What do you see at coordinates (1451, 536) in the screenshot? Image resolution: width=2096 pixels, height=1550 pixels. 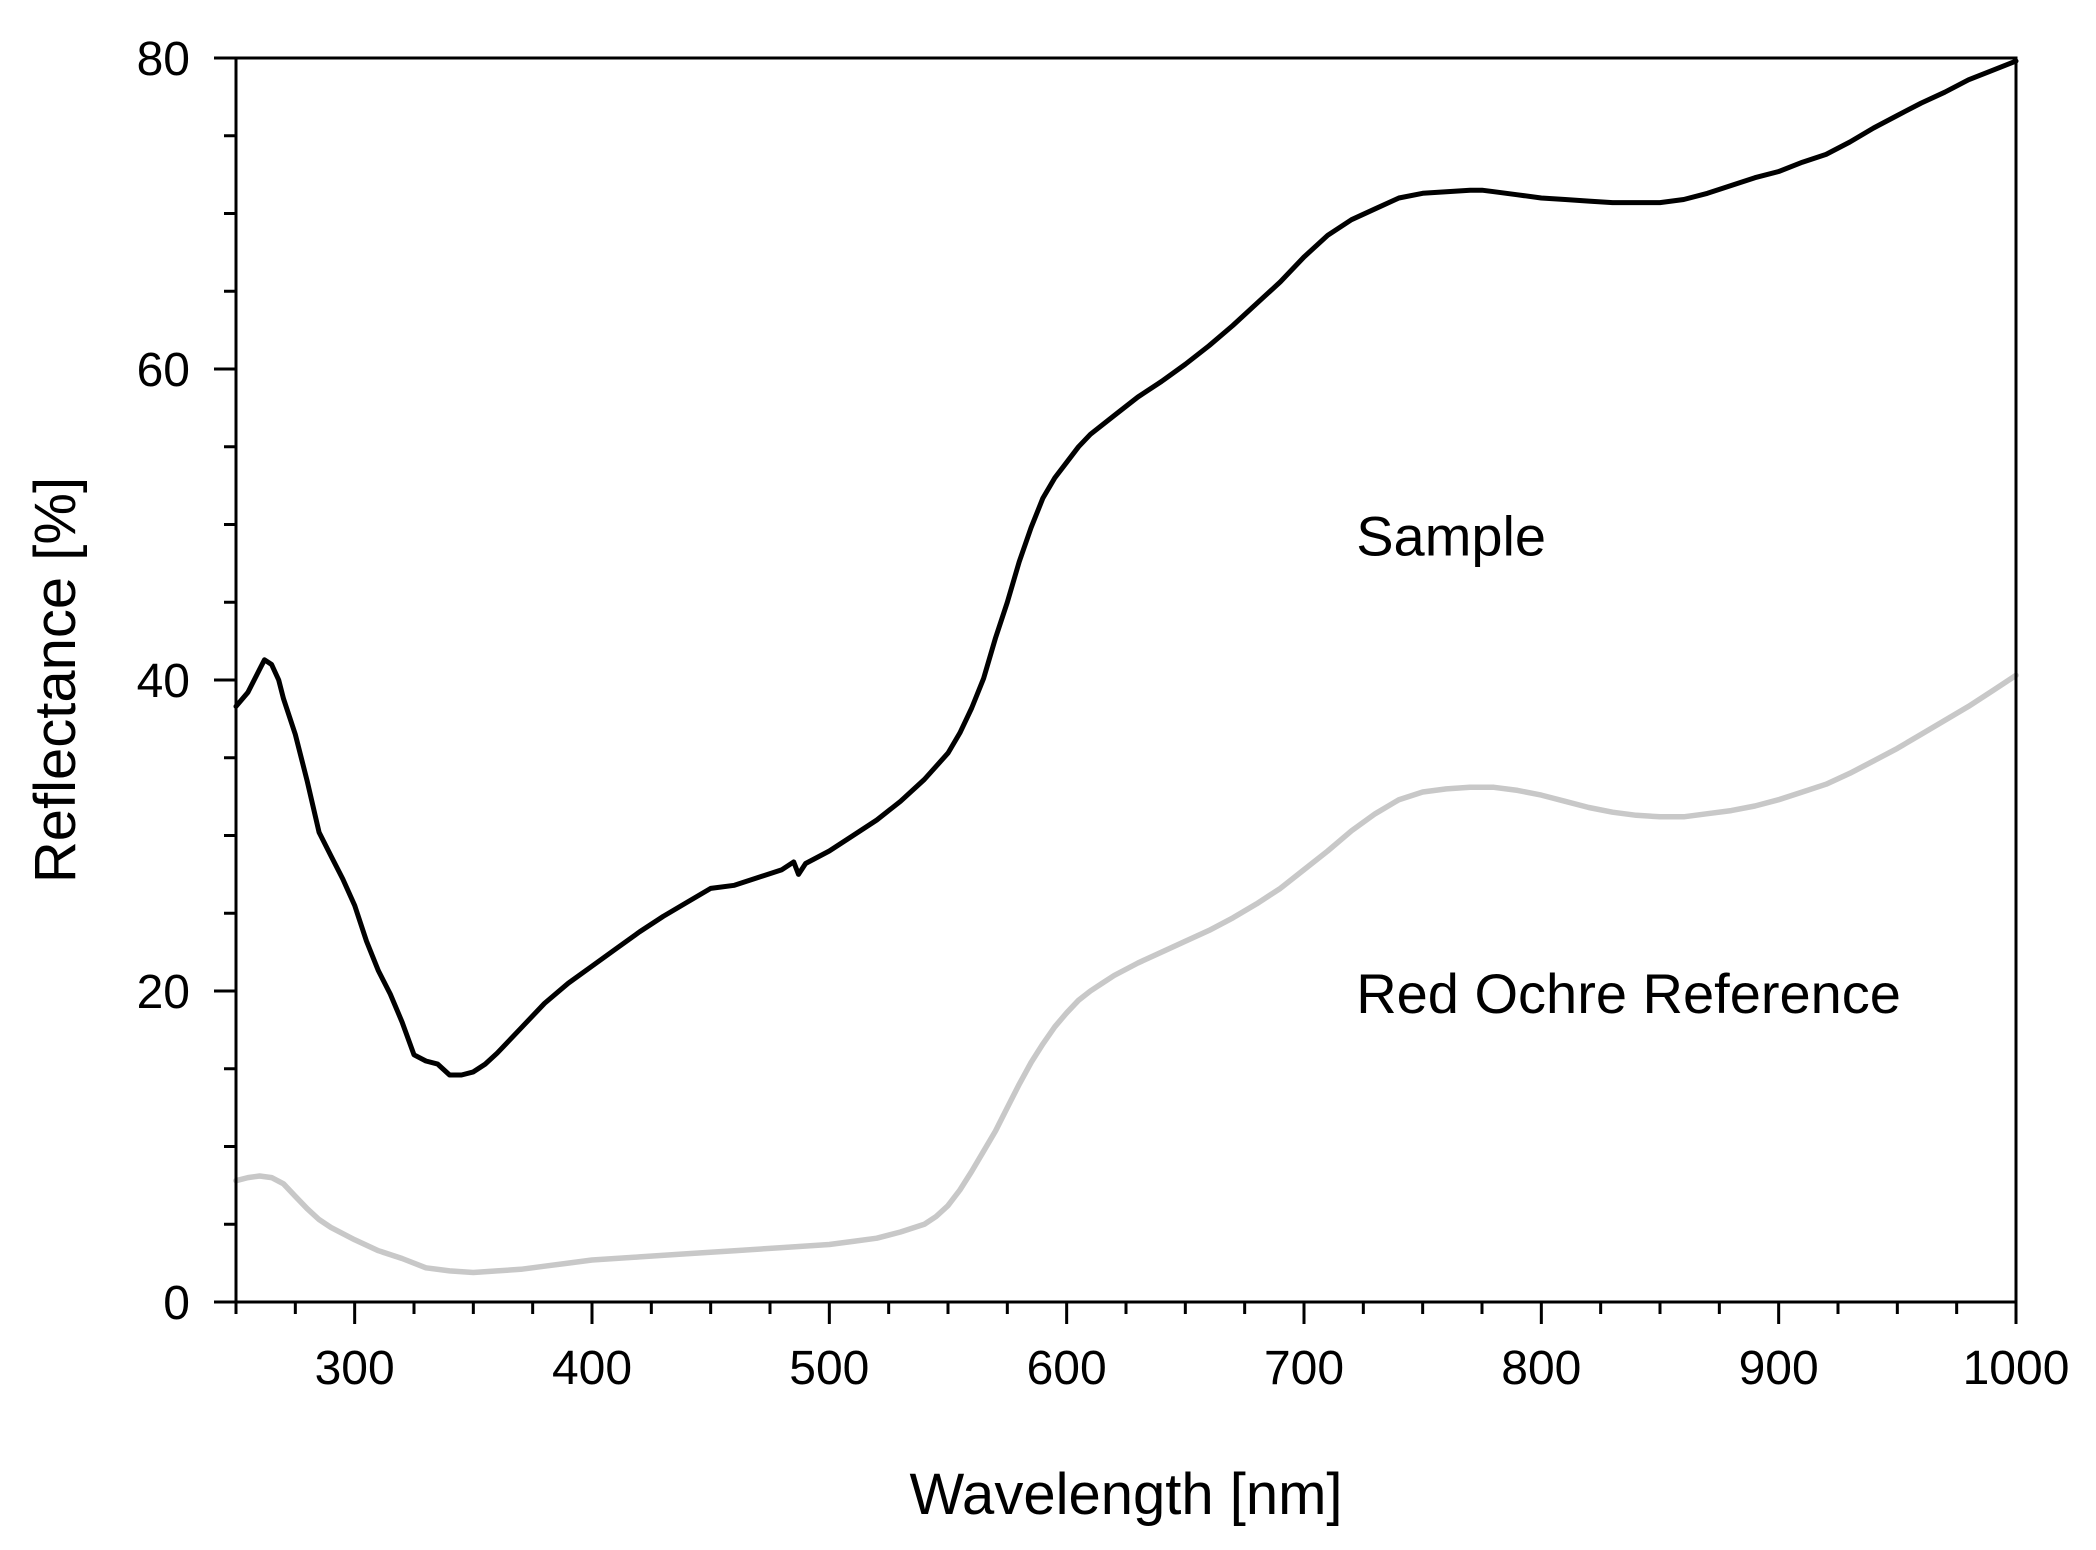 I see `series-annotation-sample: Sample` at bounding box center [1451, 536].